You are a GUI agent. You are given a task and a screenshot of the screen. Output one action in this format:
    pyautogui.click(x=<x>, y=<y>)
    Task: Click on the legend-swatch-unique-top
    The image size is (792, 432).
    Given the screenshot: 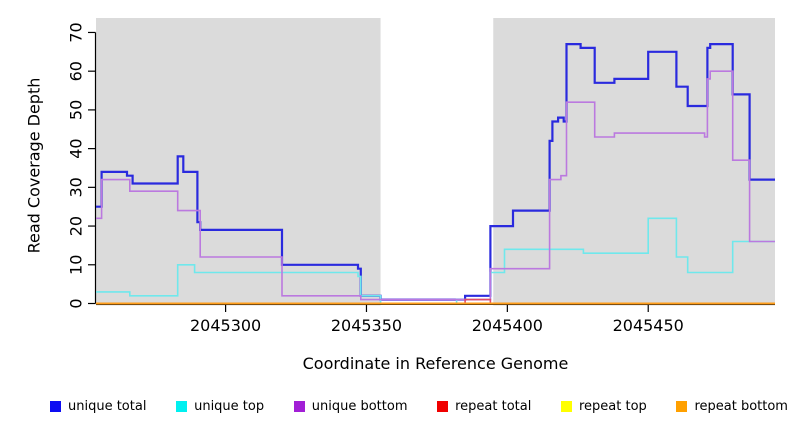 What is the action you would take?
    pyautogui.click(x=182, y=406)
    